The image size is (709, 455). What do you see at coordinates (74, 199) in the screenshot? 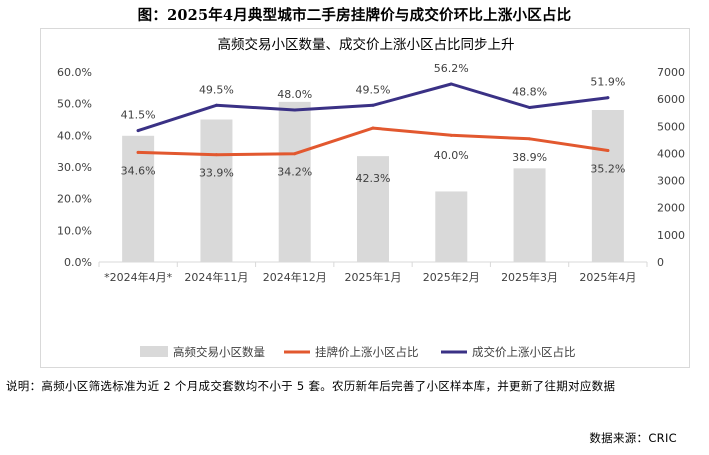
I see `y-left-tick-label: 20.0%` at bounding box center [74, 199].